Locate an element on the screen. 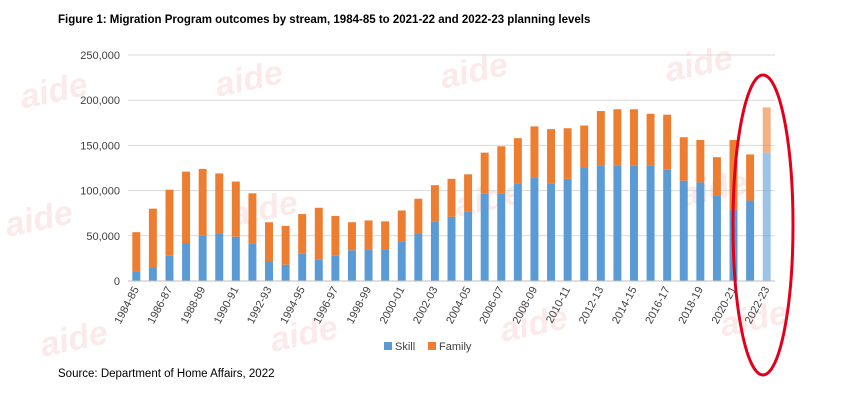 This screenshot has height=410, width=850. legend-skill-label: Skill is located at coordinates (405, 347).